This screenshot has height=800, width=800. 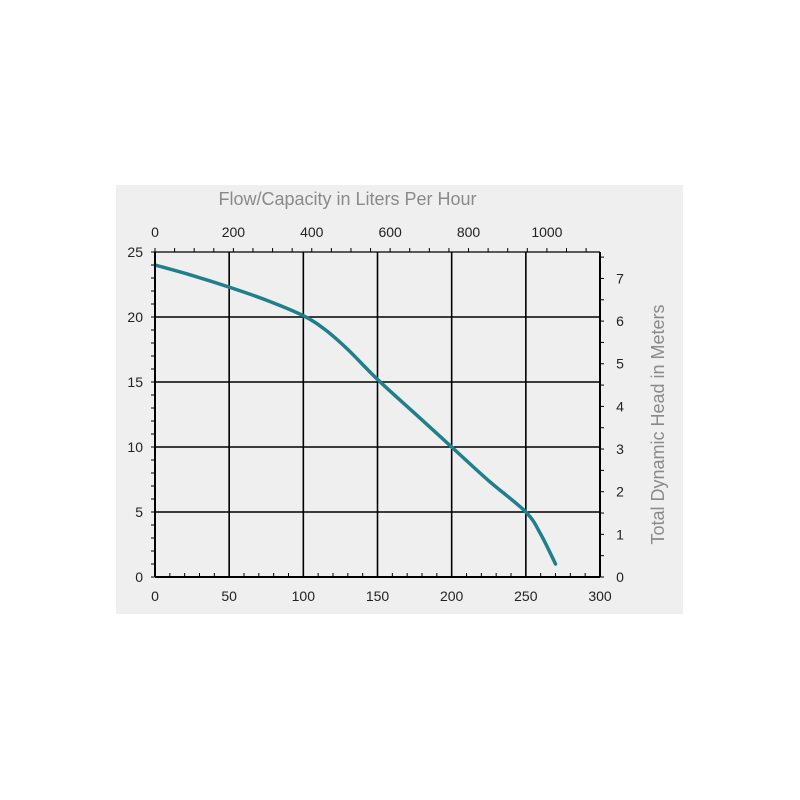 What do you see at coordinates (139, 577) in the screenshot?
I see `left-tick-label: 0` at bounding box center [139, 577].